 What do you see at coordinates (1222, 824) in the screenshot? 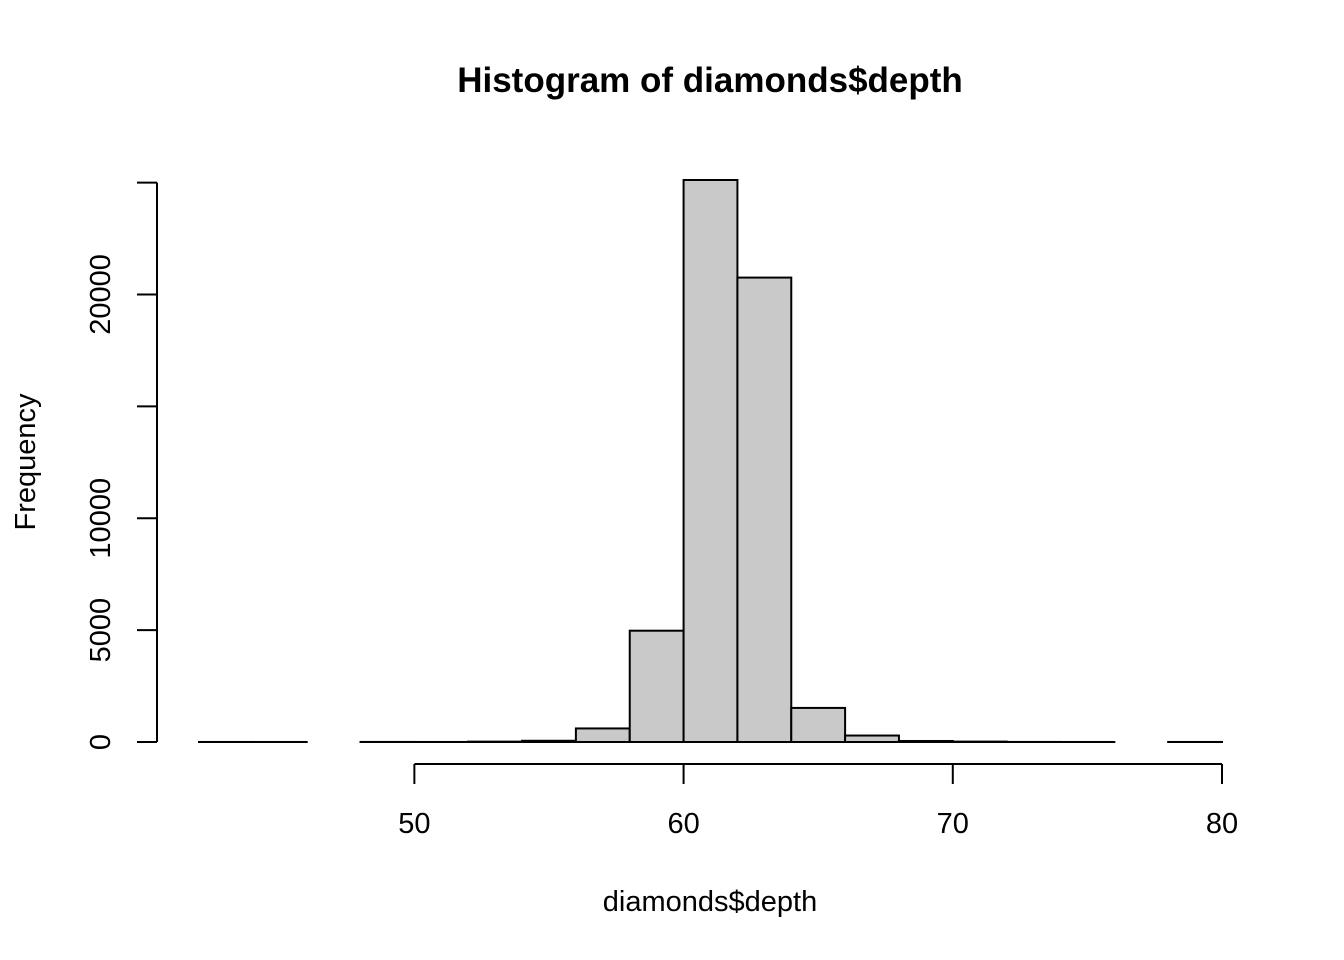
I see `x-tick-label: 80` at bounding box center [1222, 824].